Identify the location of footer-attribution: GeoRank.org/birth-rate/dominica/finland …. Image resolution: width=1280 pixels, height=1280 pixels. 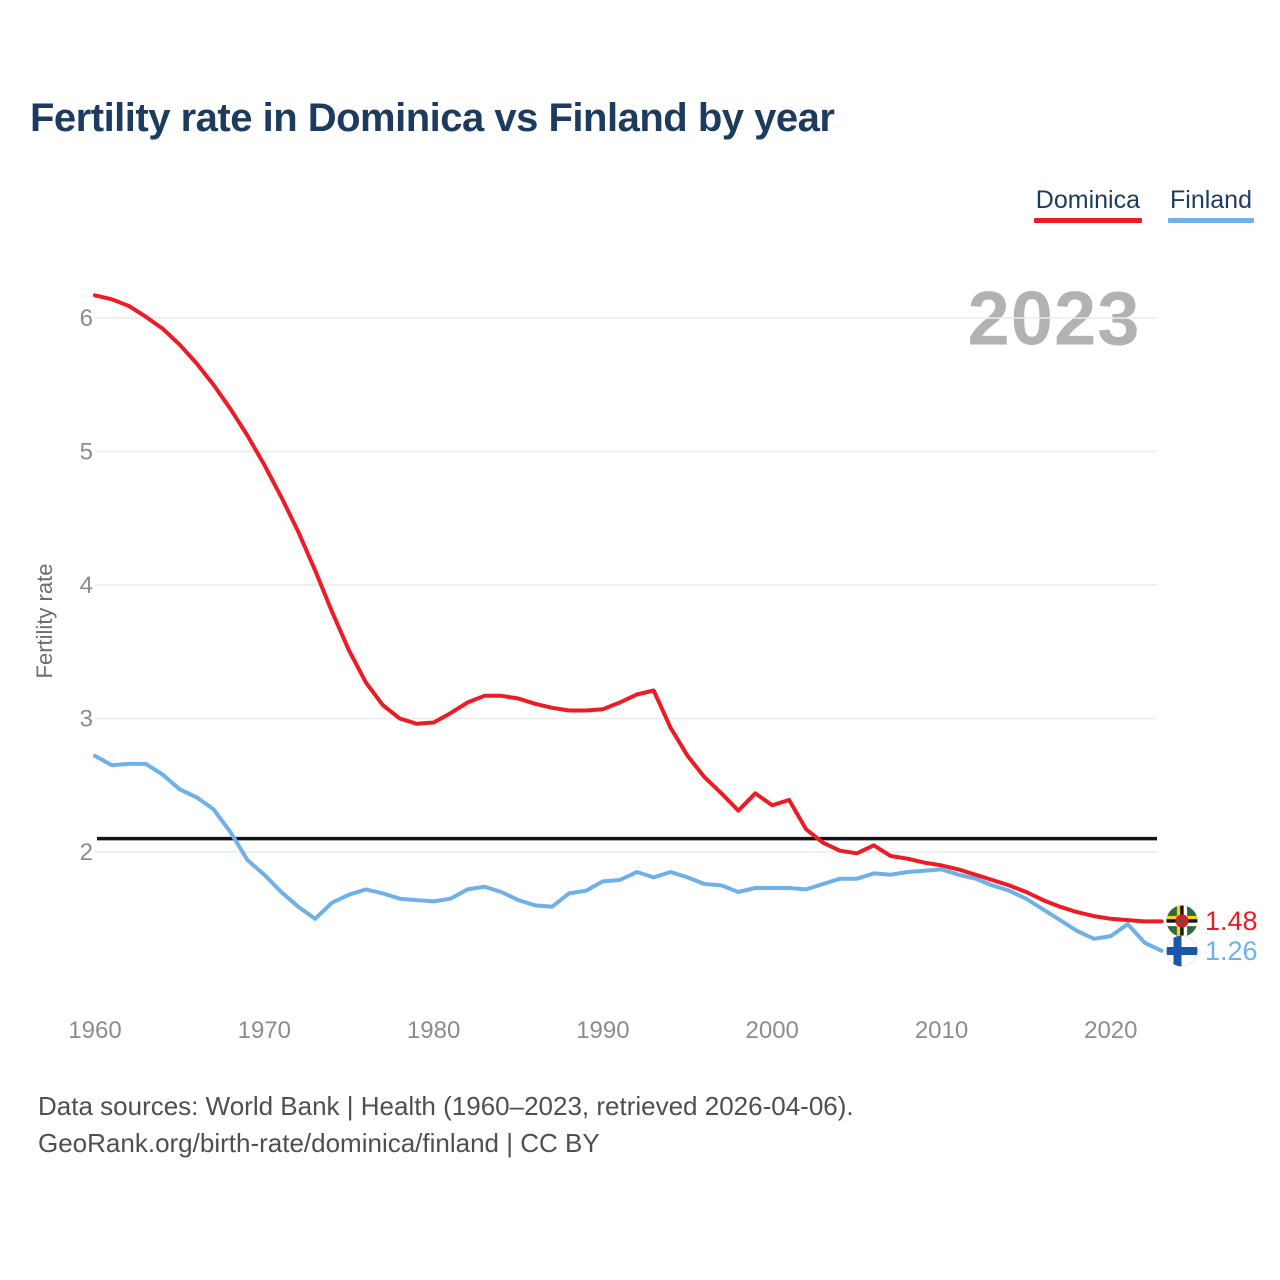
(319, 1143).